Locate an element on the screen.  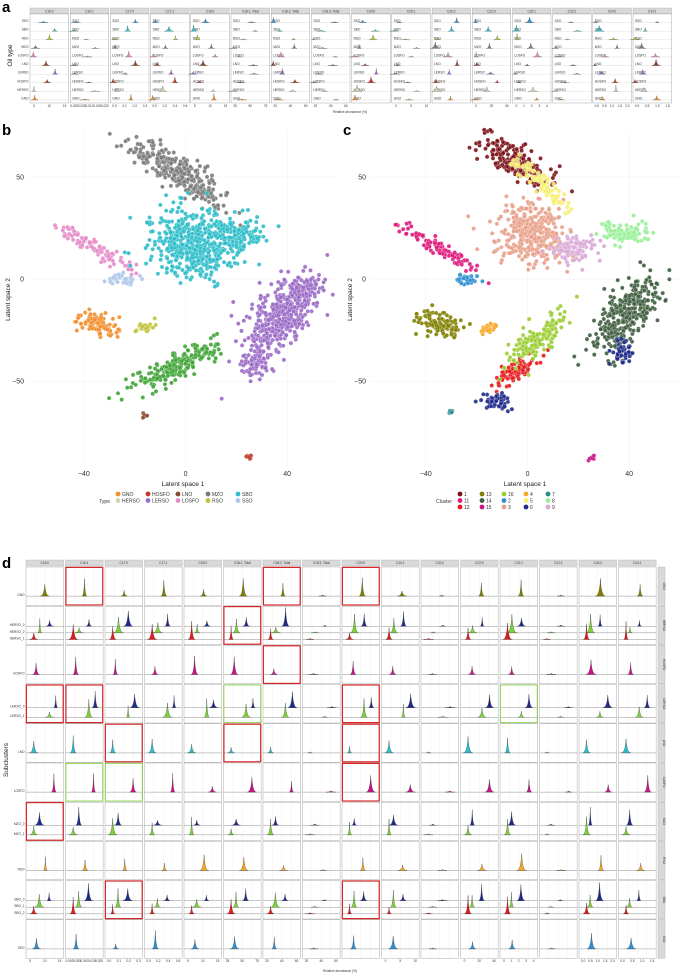
panel-d-xtick: 60 is located at coordinates (297, 961).